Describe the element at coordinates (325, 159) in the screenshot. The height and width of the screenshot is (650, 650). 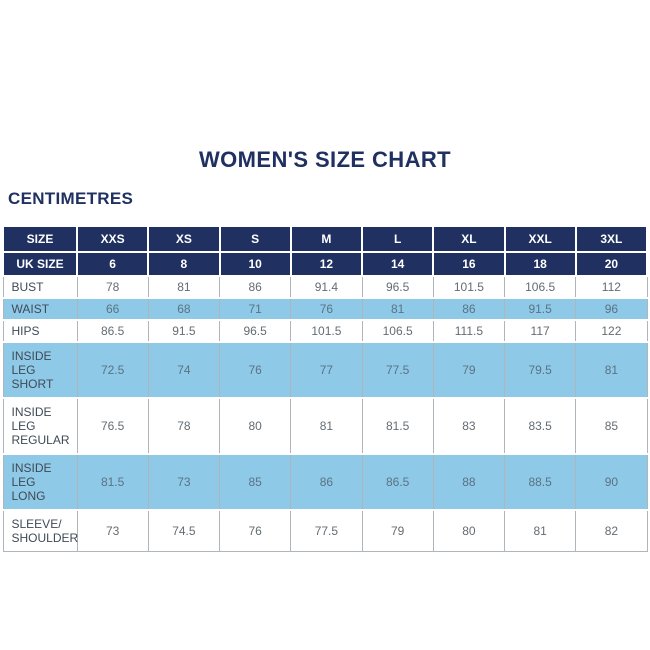
I see `page-title: WOMEN'S SIZE CHART` at that location.